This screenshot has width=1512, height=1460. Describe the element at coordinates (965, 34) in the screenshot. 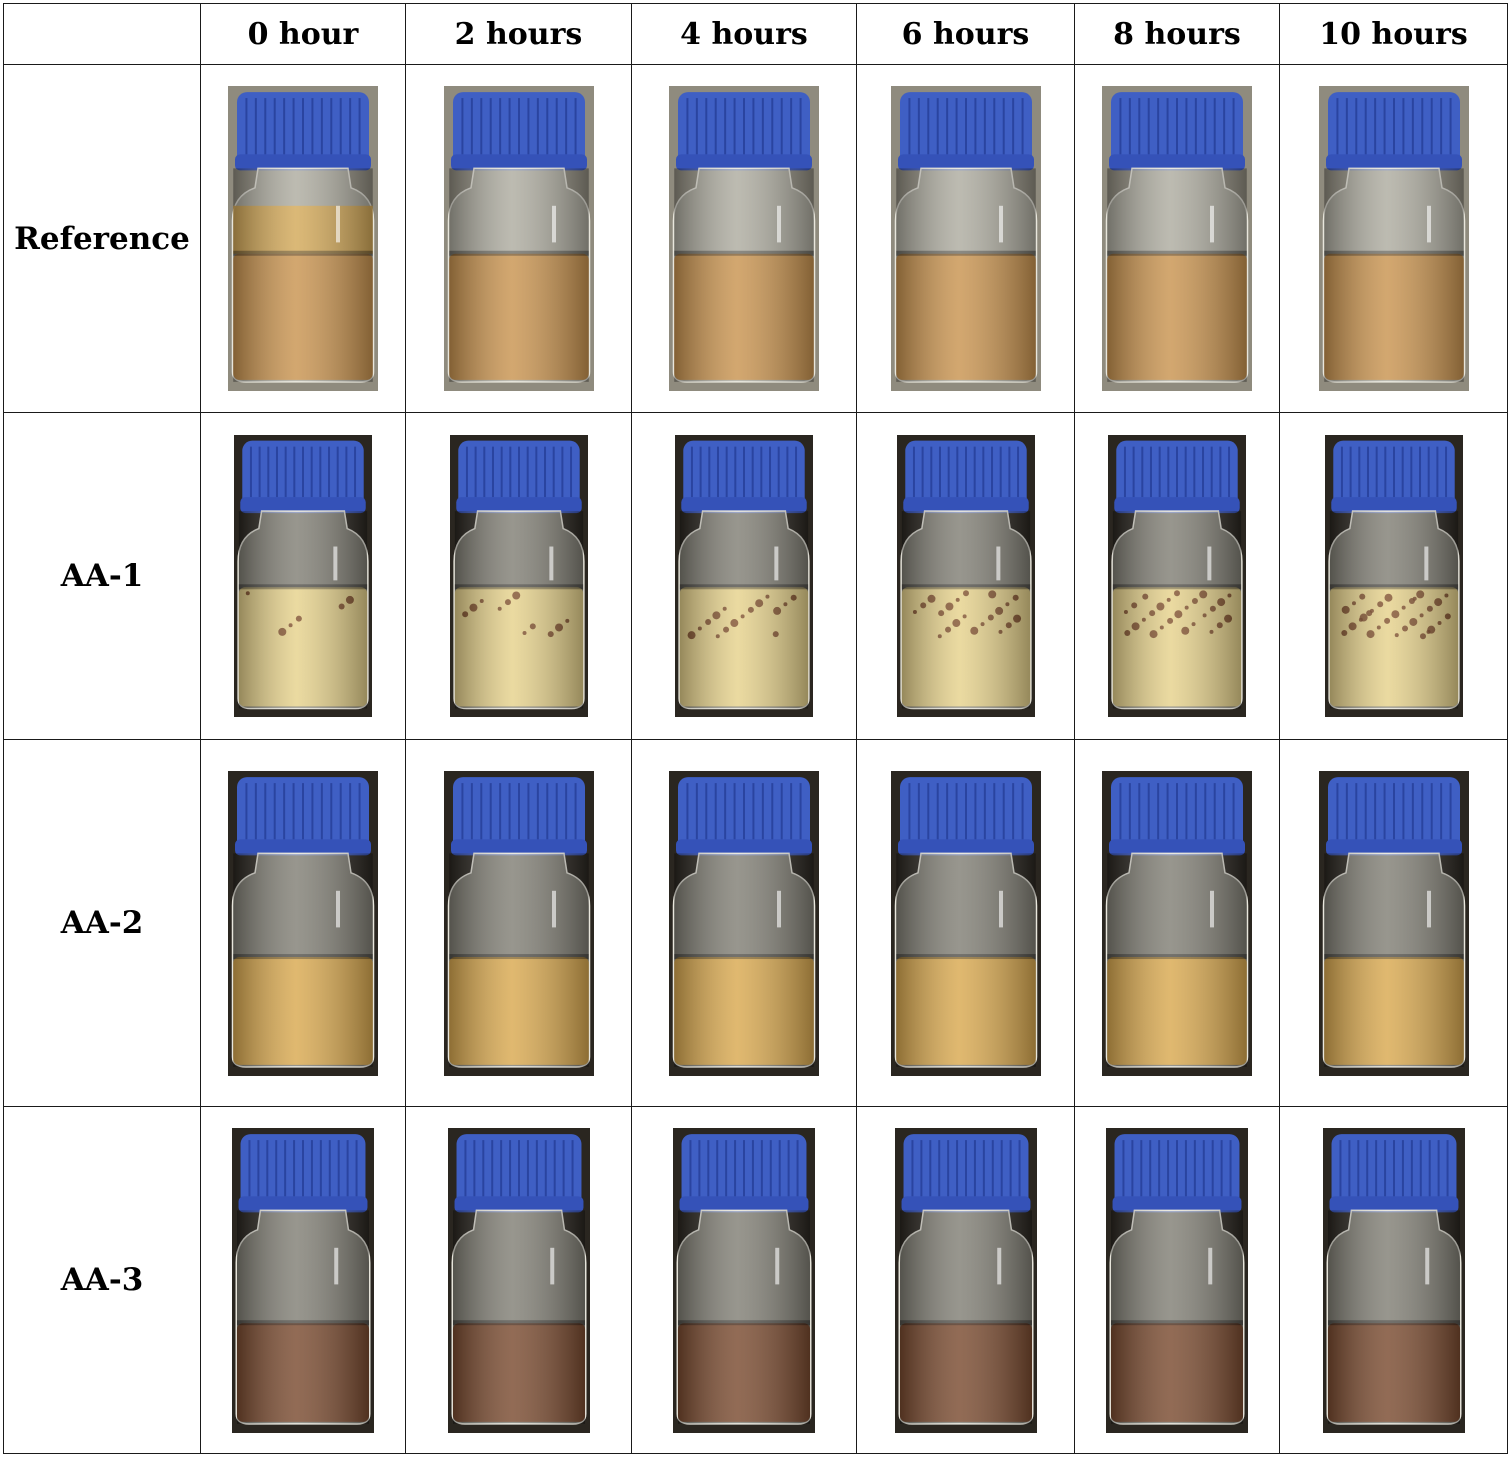

I see `column-header-6h: 6 hours` at that location.